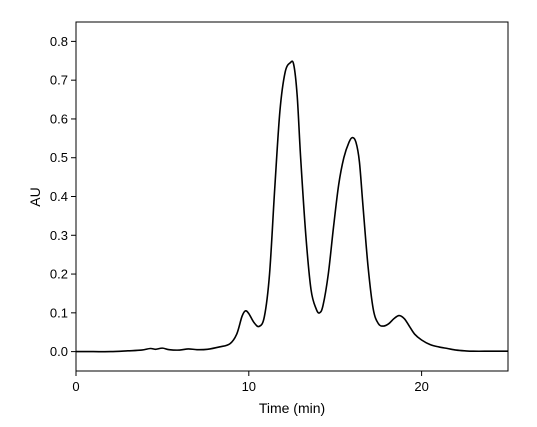 Image resolution: width=537 pixels, height=427 pixels. Describe the element at coordinates (249, 386) in the screenshot. I see `x-tick-label: 10` at that location.